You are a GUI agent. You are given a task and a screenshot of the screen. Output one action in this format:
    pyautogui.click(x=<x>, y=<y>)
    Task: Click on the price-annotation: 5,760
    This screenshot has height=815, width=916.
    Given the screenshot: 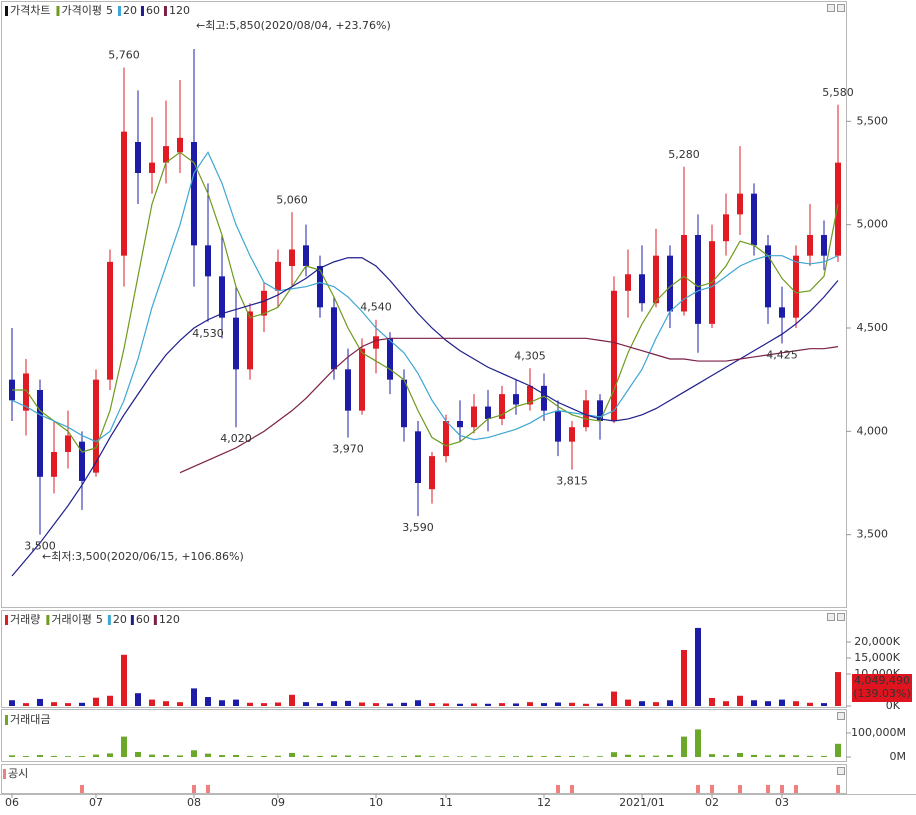 What is the action you would take?
    pyautogui.click(x=124, y=55)
    